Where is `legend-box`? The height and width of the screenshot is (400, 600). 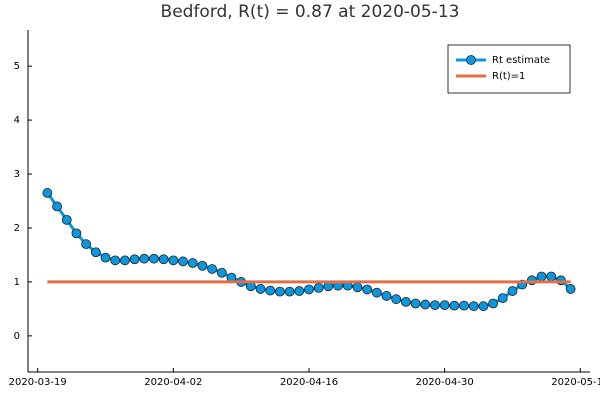 legend-box is located at coordinates (509, 69).